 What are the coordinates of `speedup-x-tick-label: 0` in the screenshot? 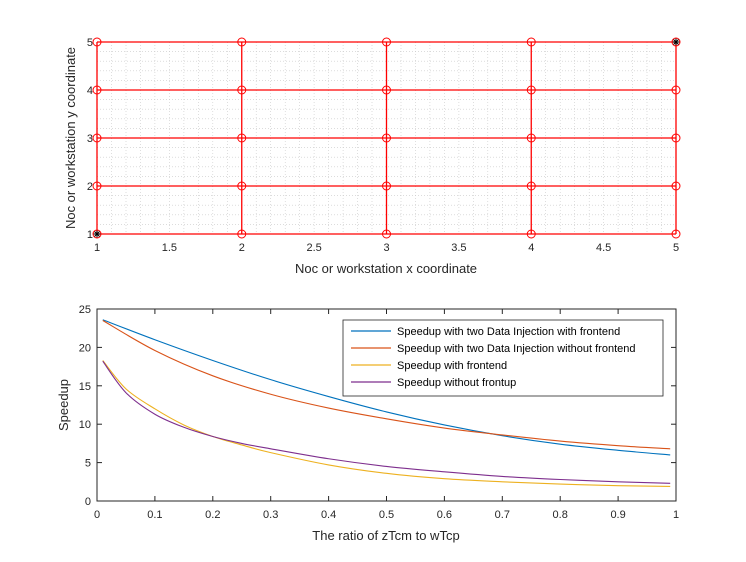 It's located at (97, 515).